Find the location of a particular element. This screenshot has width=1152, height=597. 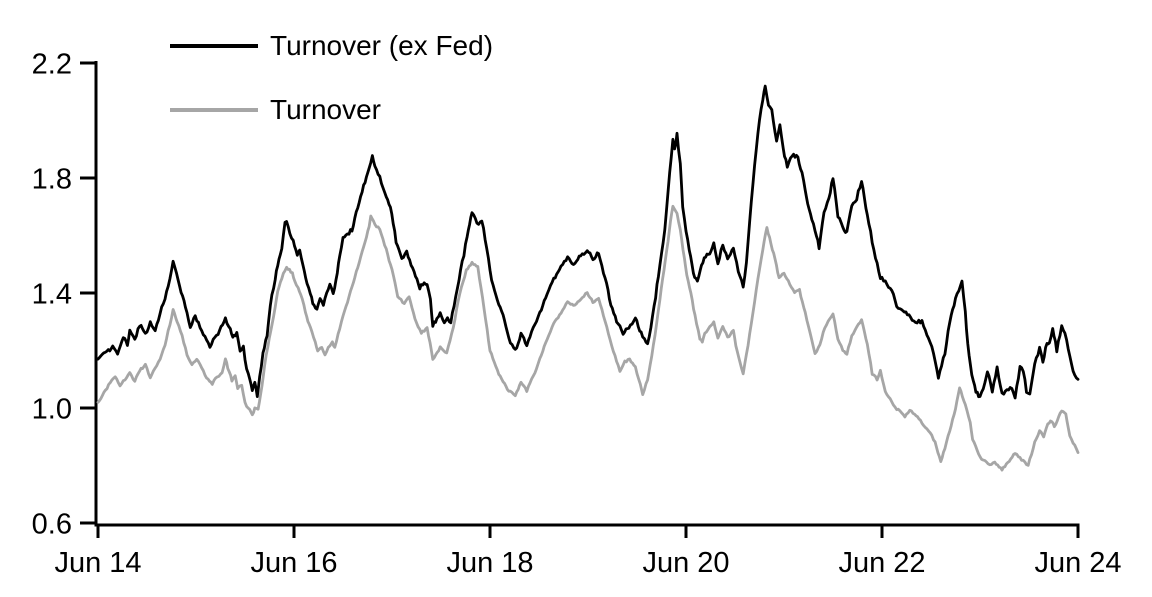

y-tick-label: 1.8 is located at coordinates (52, 179).